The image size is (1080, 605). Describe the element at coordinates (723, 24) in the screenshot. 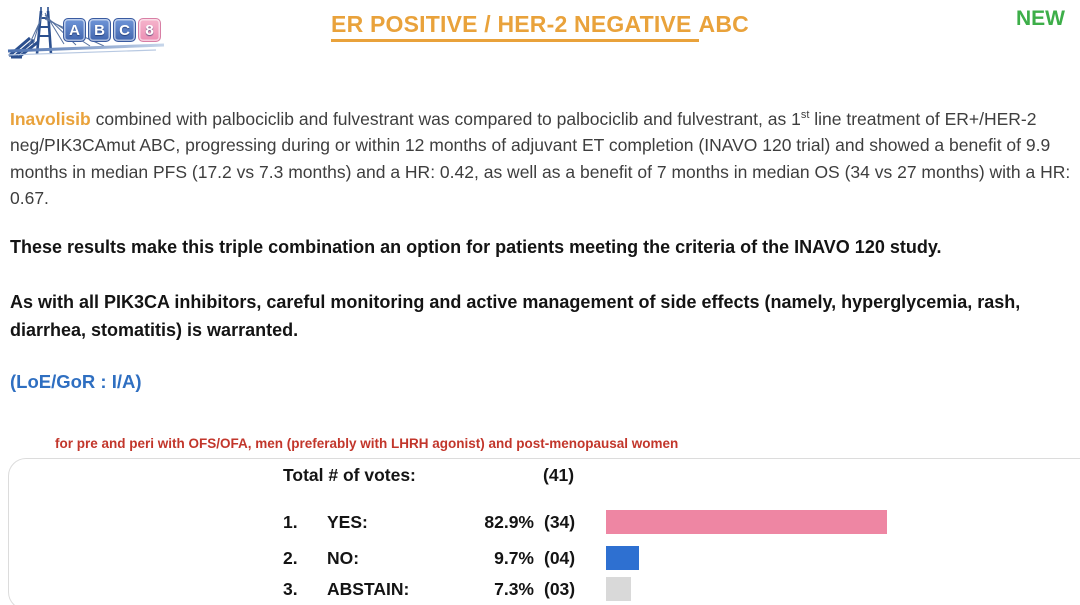

I see `page-title-suffix: ABC` at that location.